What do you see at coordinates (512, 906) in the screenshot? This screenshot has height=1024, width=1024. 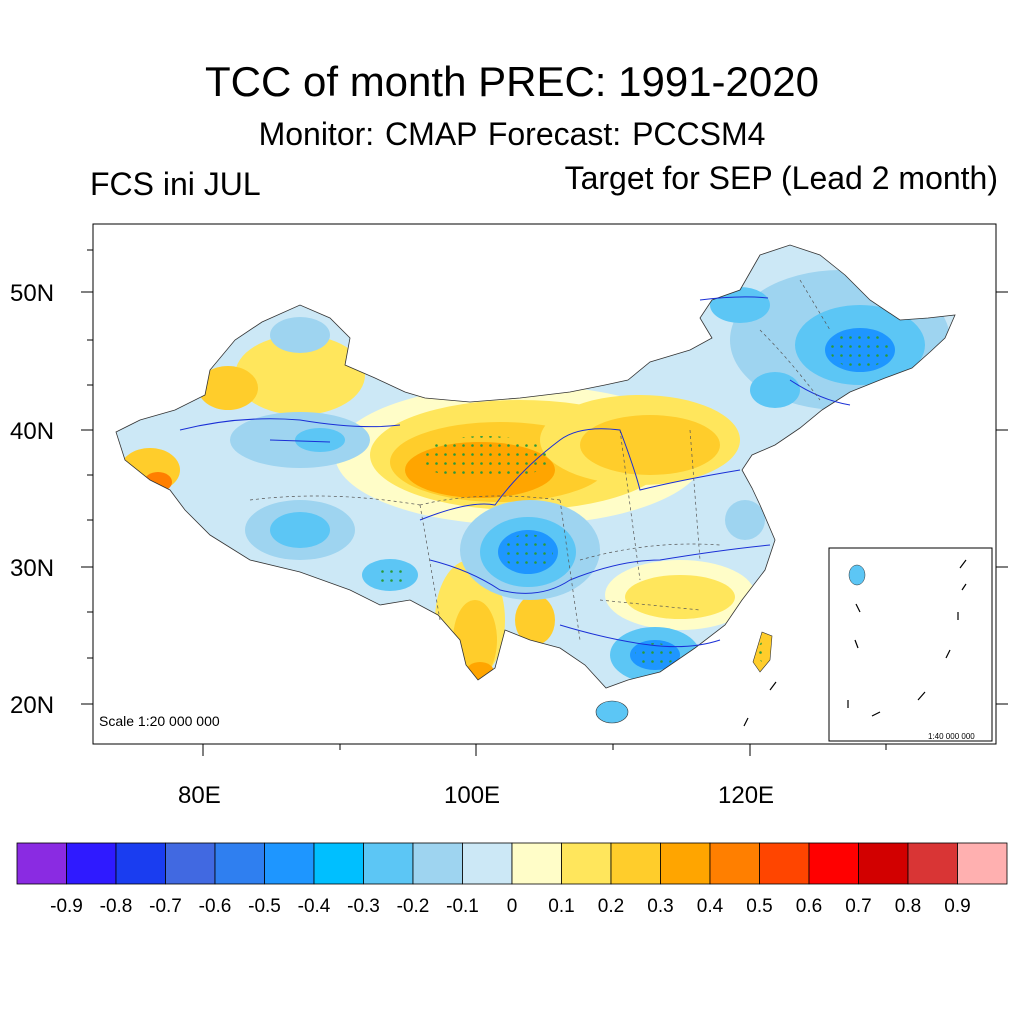 I see `colorbar-tick-label: 0` at bounding box center [512, 906].